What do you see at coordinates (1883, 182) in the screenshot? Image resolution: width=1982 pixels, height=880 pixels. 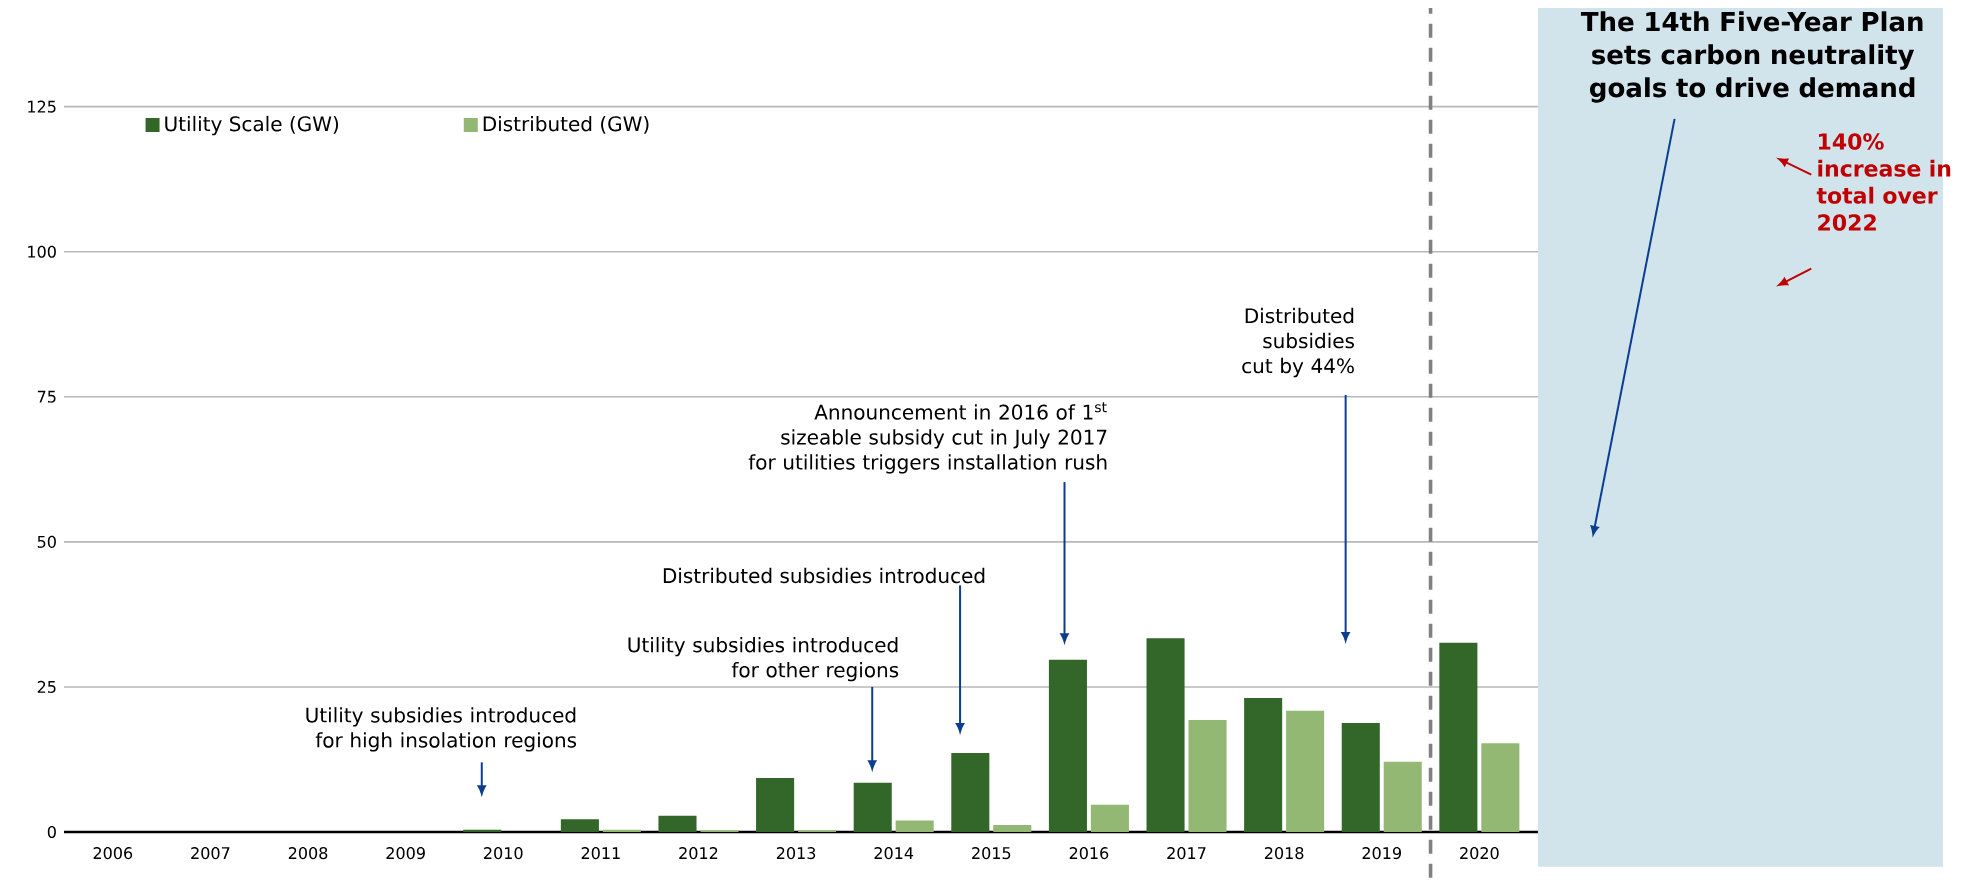 I see `annotation: 140% increase in total over 2022` at bounding box center [1883, 182].